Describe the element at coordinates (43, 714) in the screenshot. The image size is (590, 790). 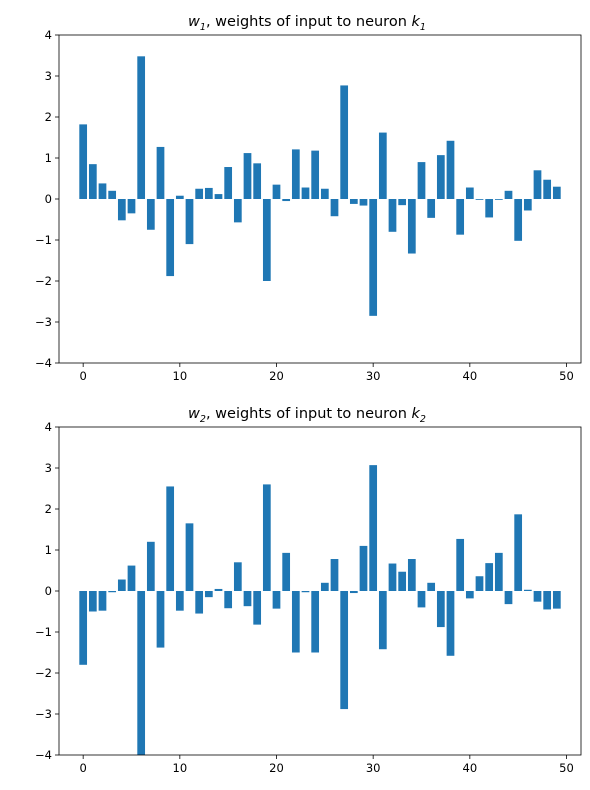
I see `y-tick-label: −3` at that location.